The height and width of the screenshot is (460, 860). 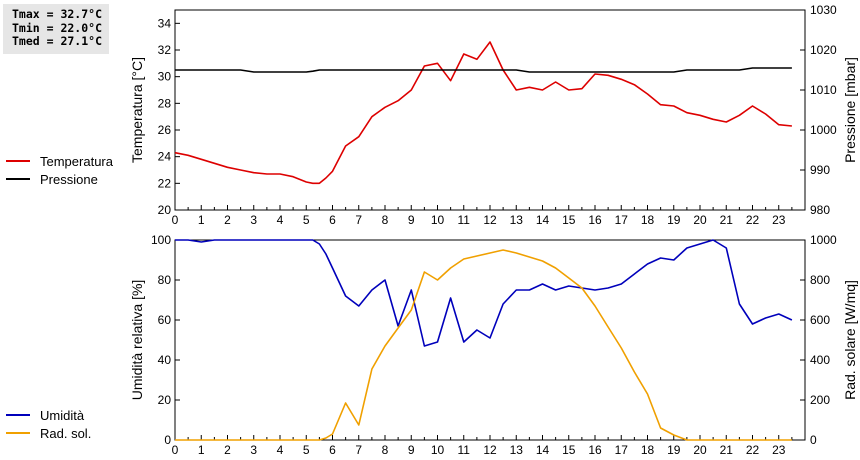 I want to click on top-x-tick-label: 2, so click(x=227, y=220).